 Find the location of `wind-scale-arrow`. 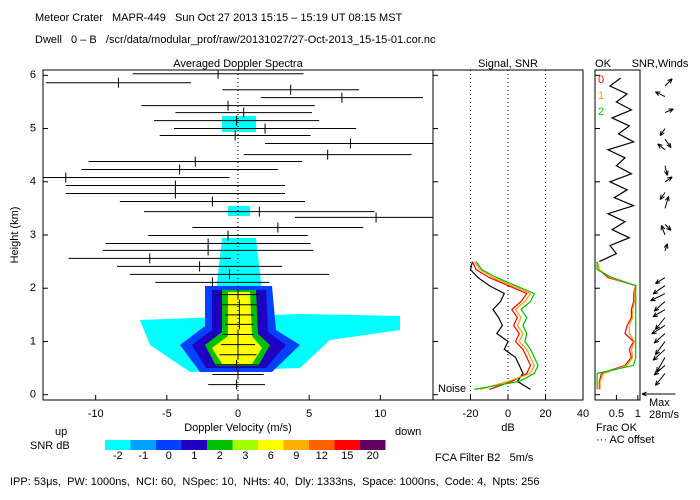

wind-scale-arrow is located at coordinates (658, 394).